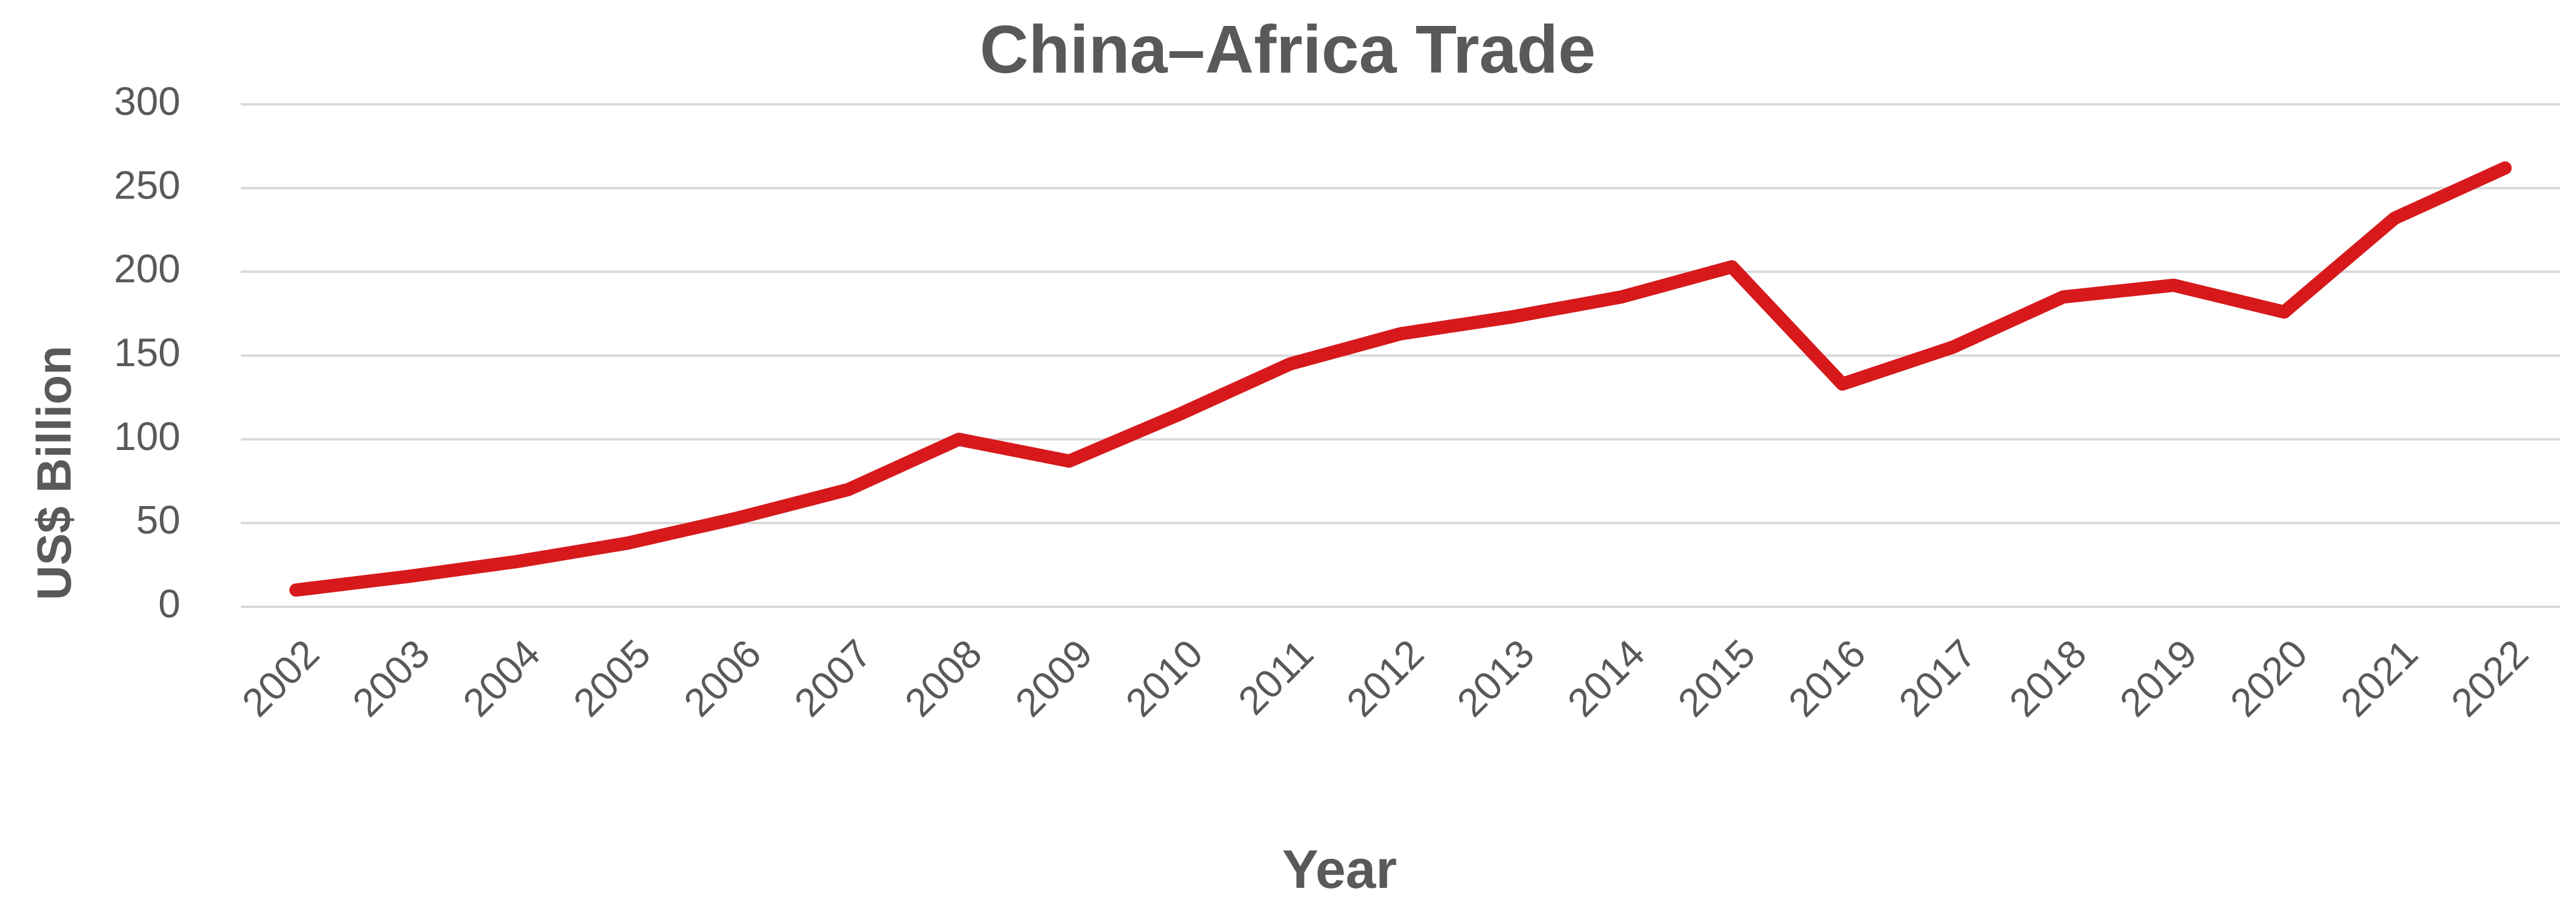 This screenshot has height=912, width=2576. Describe the element at coordinates (1606, 678) in the screenshot. I see `x-tick-label: 2014` at that location.